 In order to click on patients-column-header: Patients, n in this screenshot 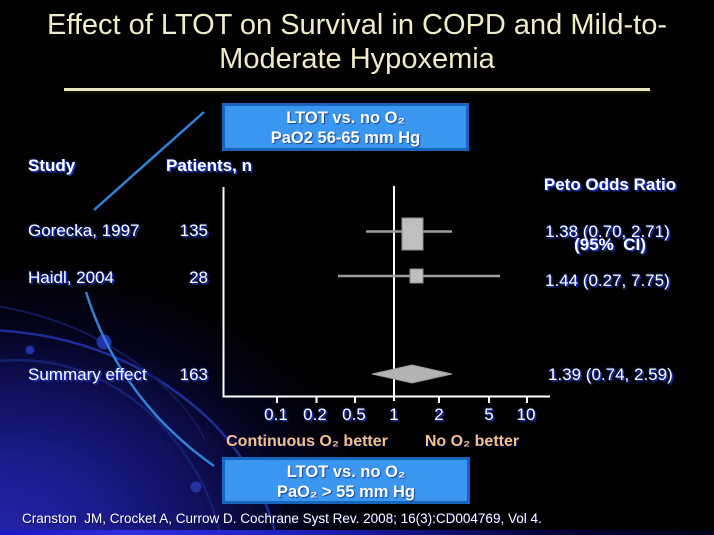, I will do `click(209, 165)`.